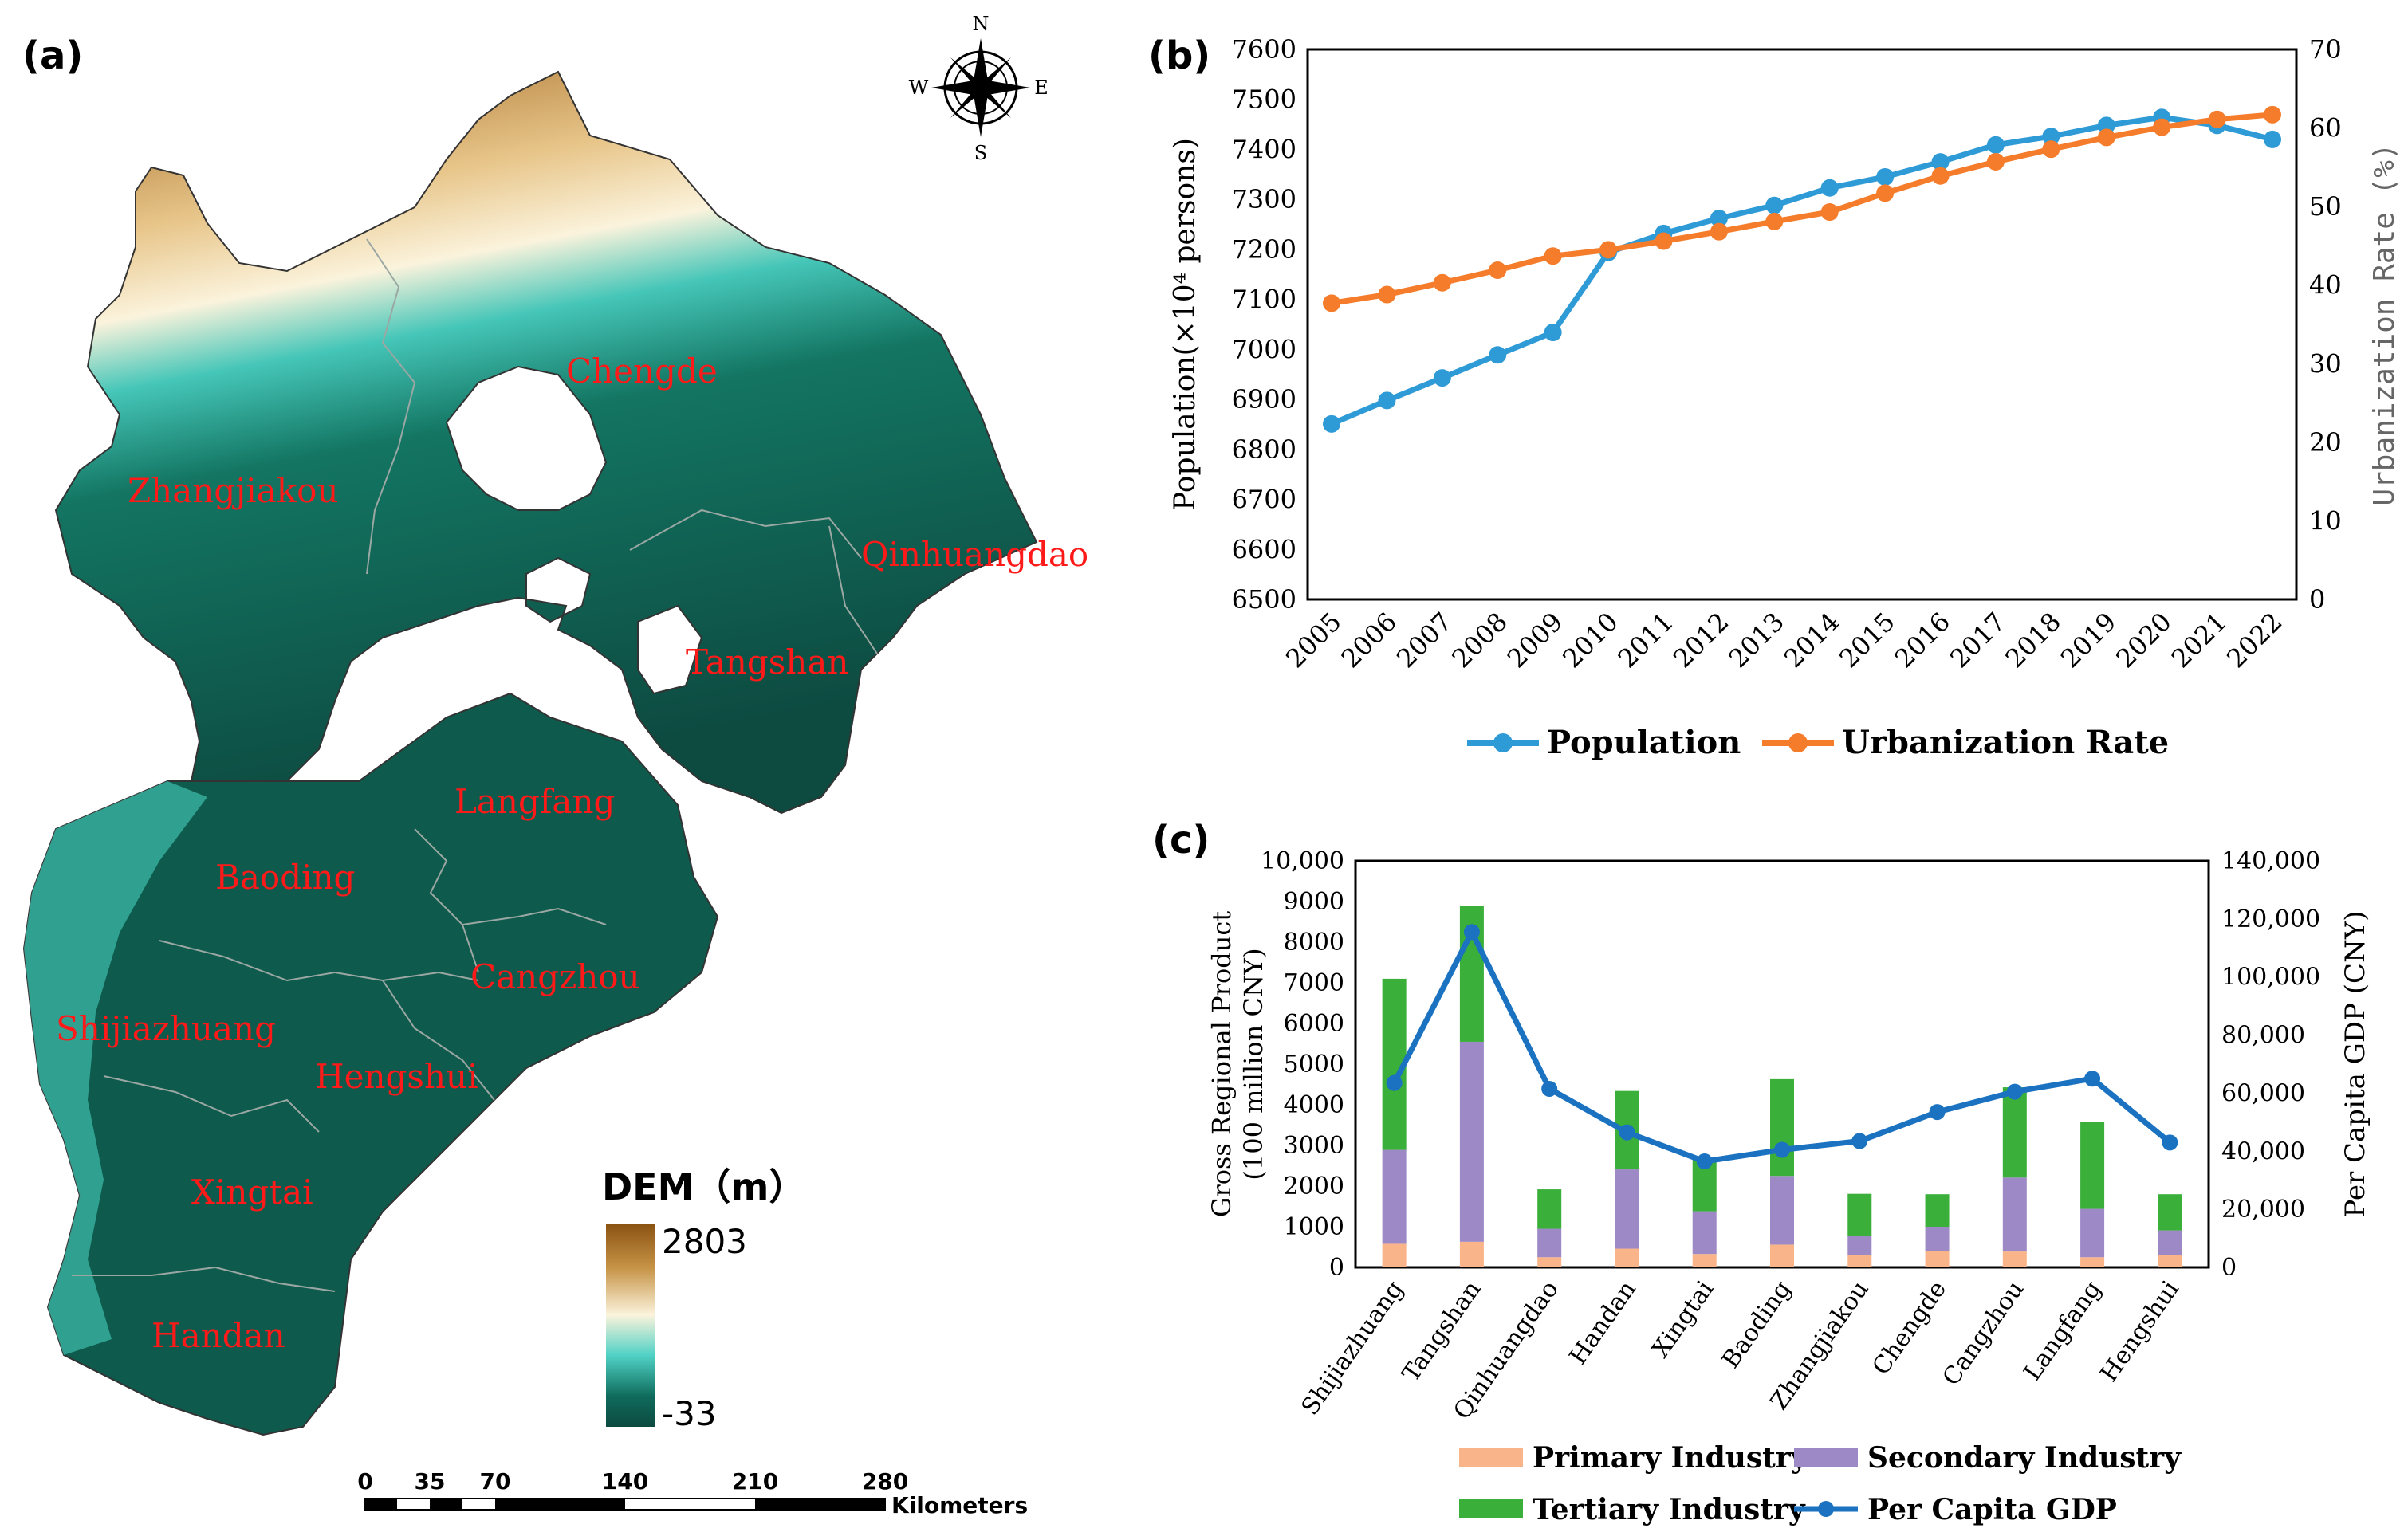 This screenshot has height=1540, width=2408. I want to click on y-tick-label: 7500, so click(1264, 100).